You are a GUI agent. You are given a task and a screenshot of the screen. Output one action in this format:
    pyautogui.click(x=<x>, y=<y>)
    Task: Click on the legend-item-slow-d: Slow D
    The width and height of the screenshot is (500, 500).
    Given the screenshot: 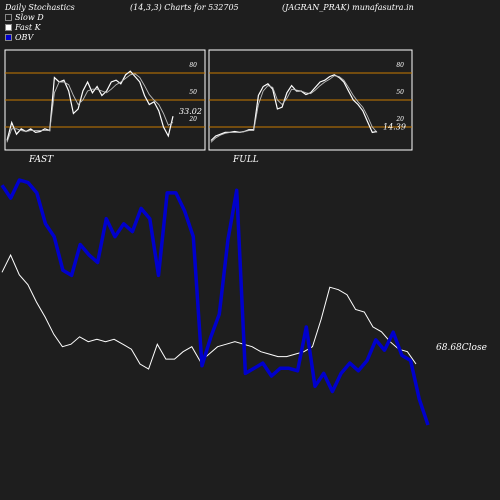 What is the action you would take?
    pyautogui.click(x=24, y=17)
    